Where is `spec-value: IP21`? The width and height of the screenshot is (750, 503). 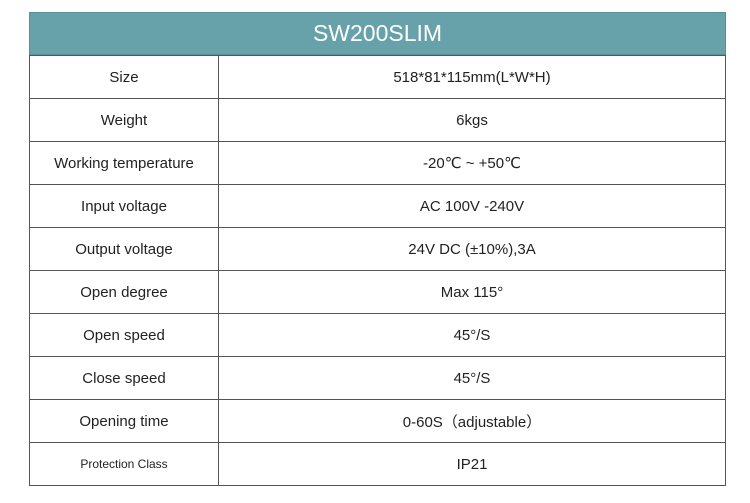
spec-value: IP21 is located at coordinates (472, 464).